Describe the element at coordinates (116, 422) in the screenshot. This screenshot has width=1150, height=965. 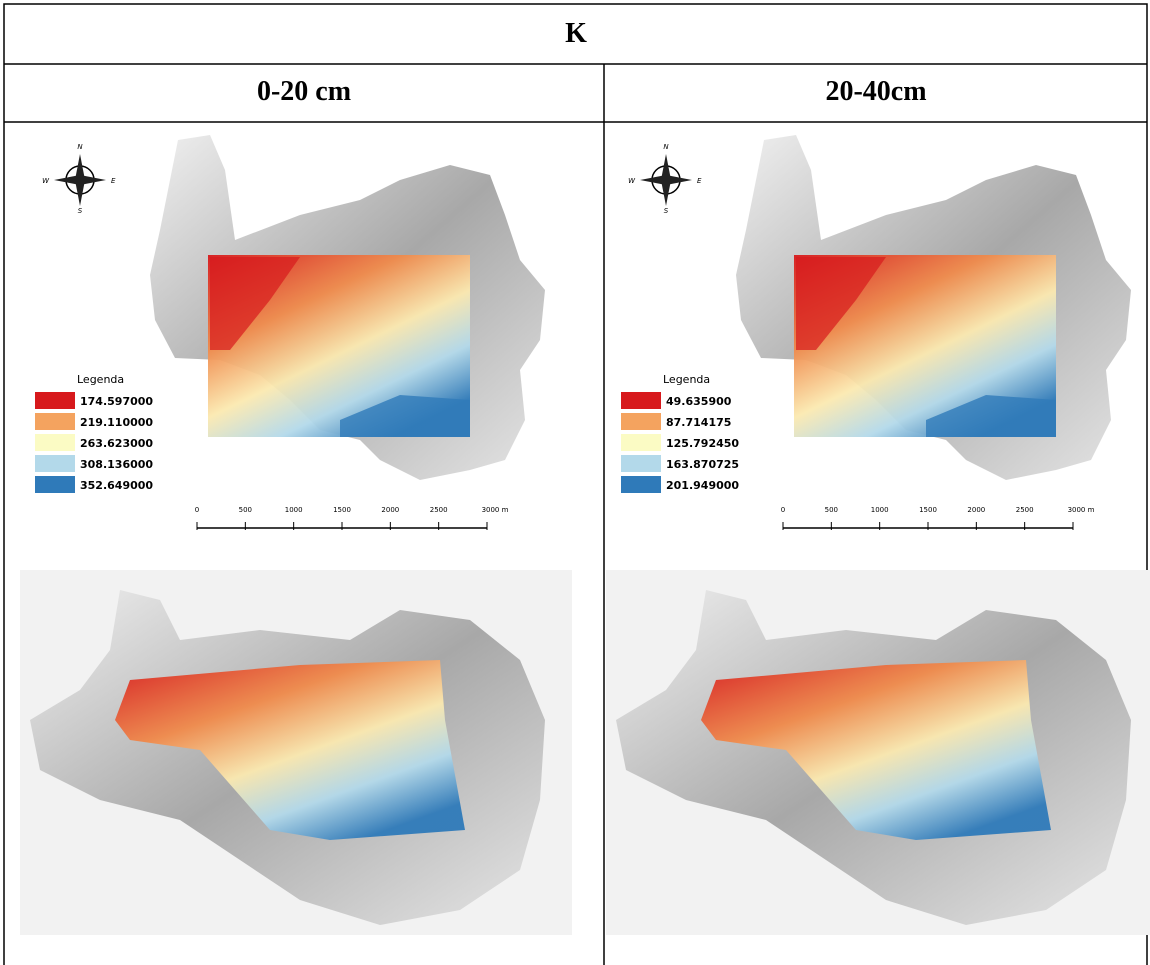
I see `legend-label: 219.110000` at that location.